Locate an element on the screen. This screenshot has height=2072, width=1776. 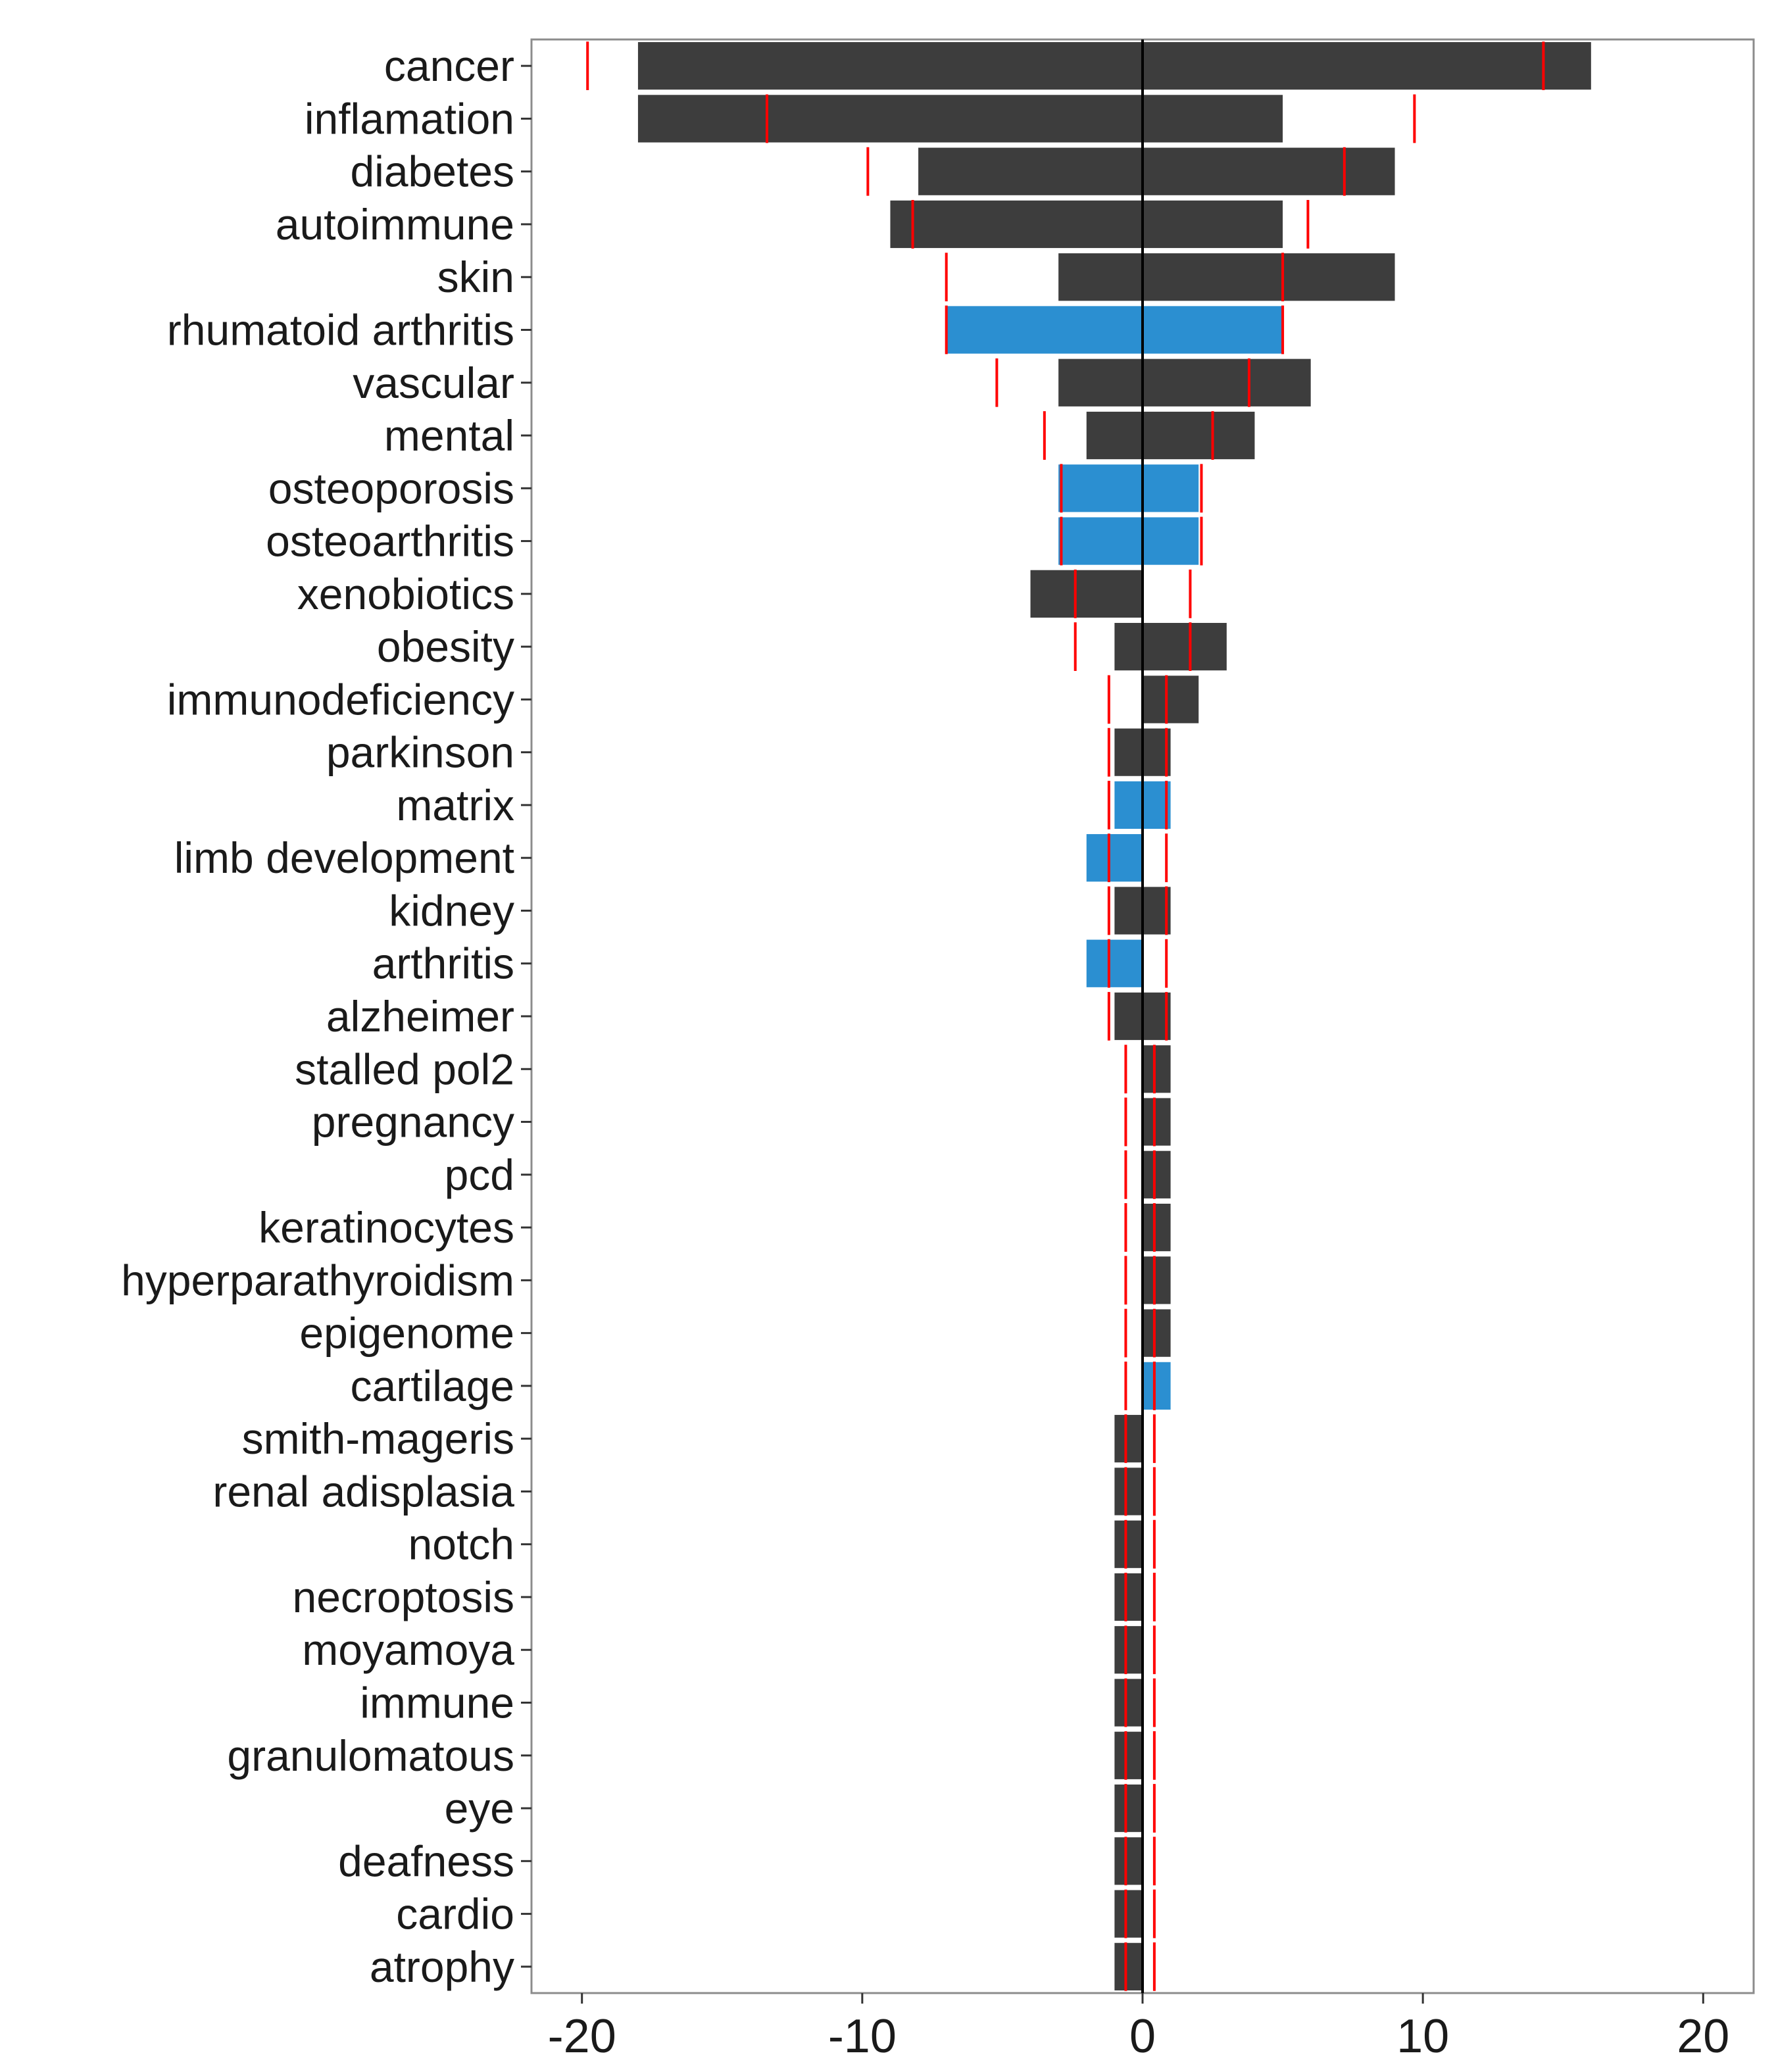
bar-pos-pcd is located at coordinates (1157, 1174).